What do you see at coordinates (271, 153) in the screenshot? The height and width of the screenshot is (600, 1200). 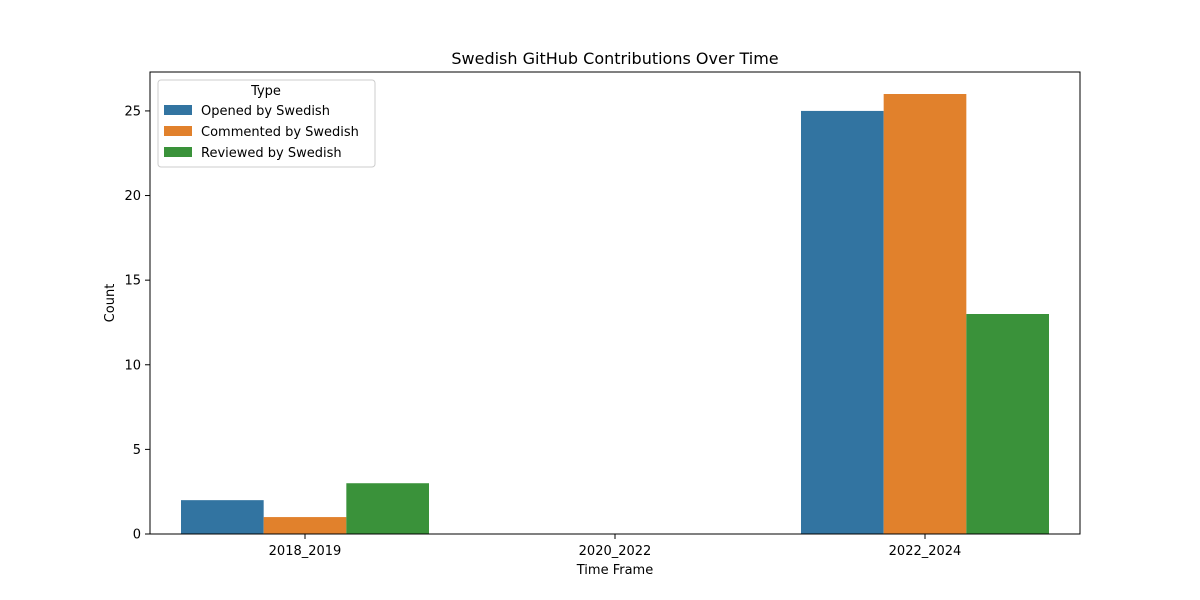 I see `legend-label-2: Reviewed by Swedish` at bounding box center [271, 153].